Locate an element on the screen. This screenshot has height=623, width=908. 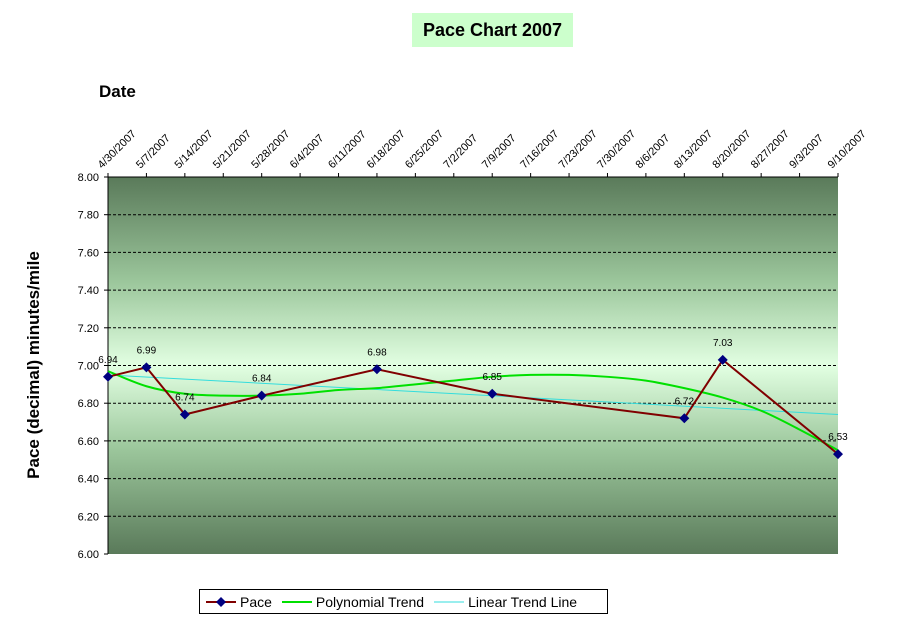
x-tick-label: 7/16/2007 is located at coordinates (539, 149).